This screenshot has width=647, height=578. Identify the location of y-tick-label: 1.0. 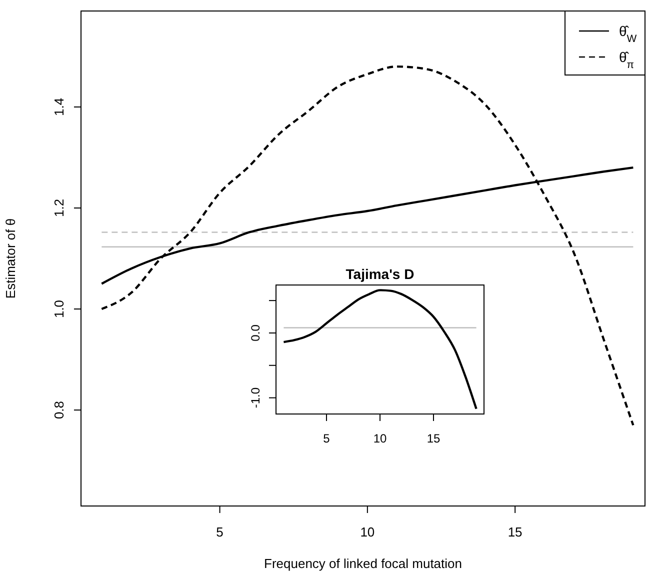
(59, 309).